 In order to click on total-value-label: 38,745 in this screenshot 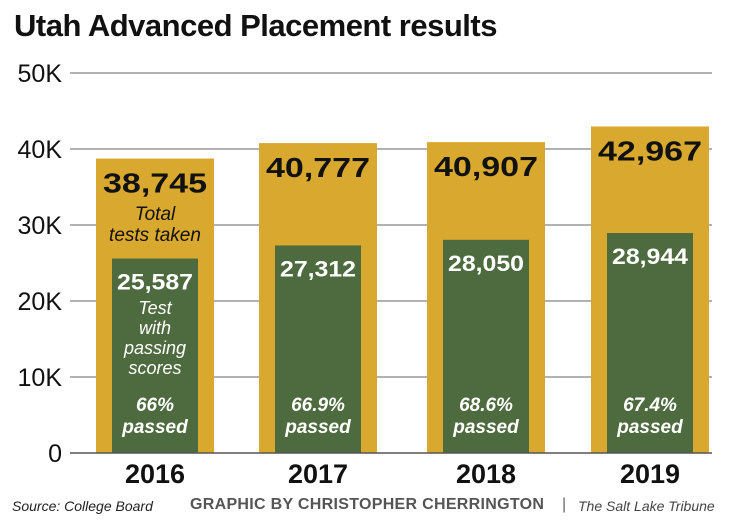, I will do `click(155, 183)`.